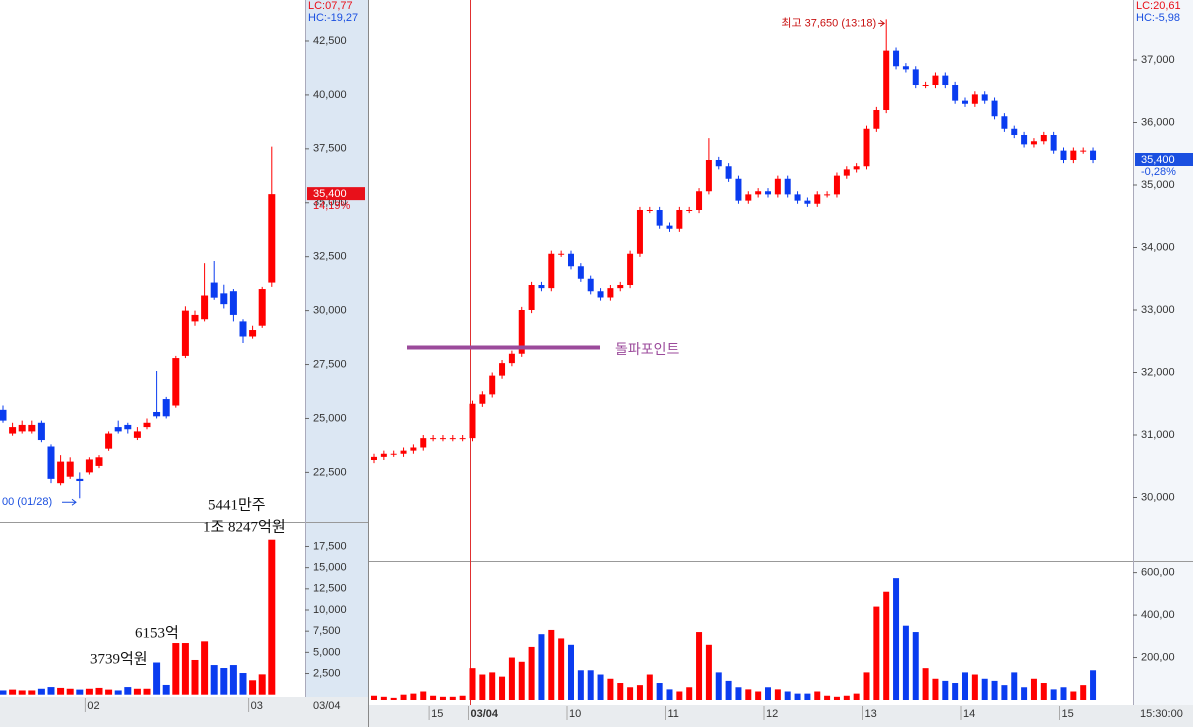 The height and width of the screenshot is (727, 1193). I want to click on x-tick-label: 03/04, so click(485, 714).